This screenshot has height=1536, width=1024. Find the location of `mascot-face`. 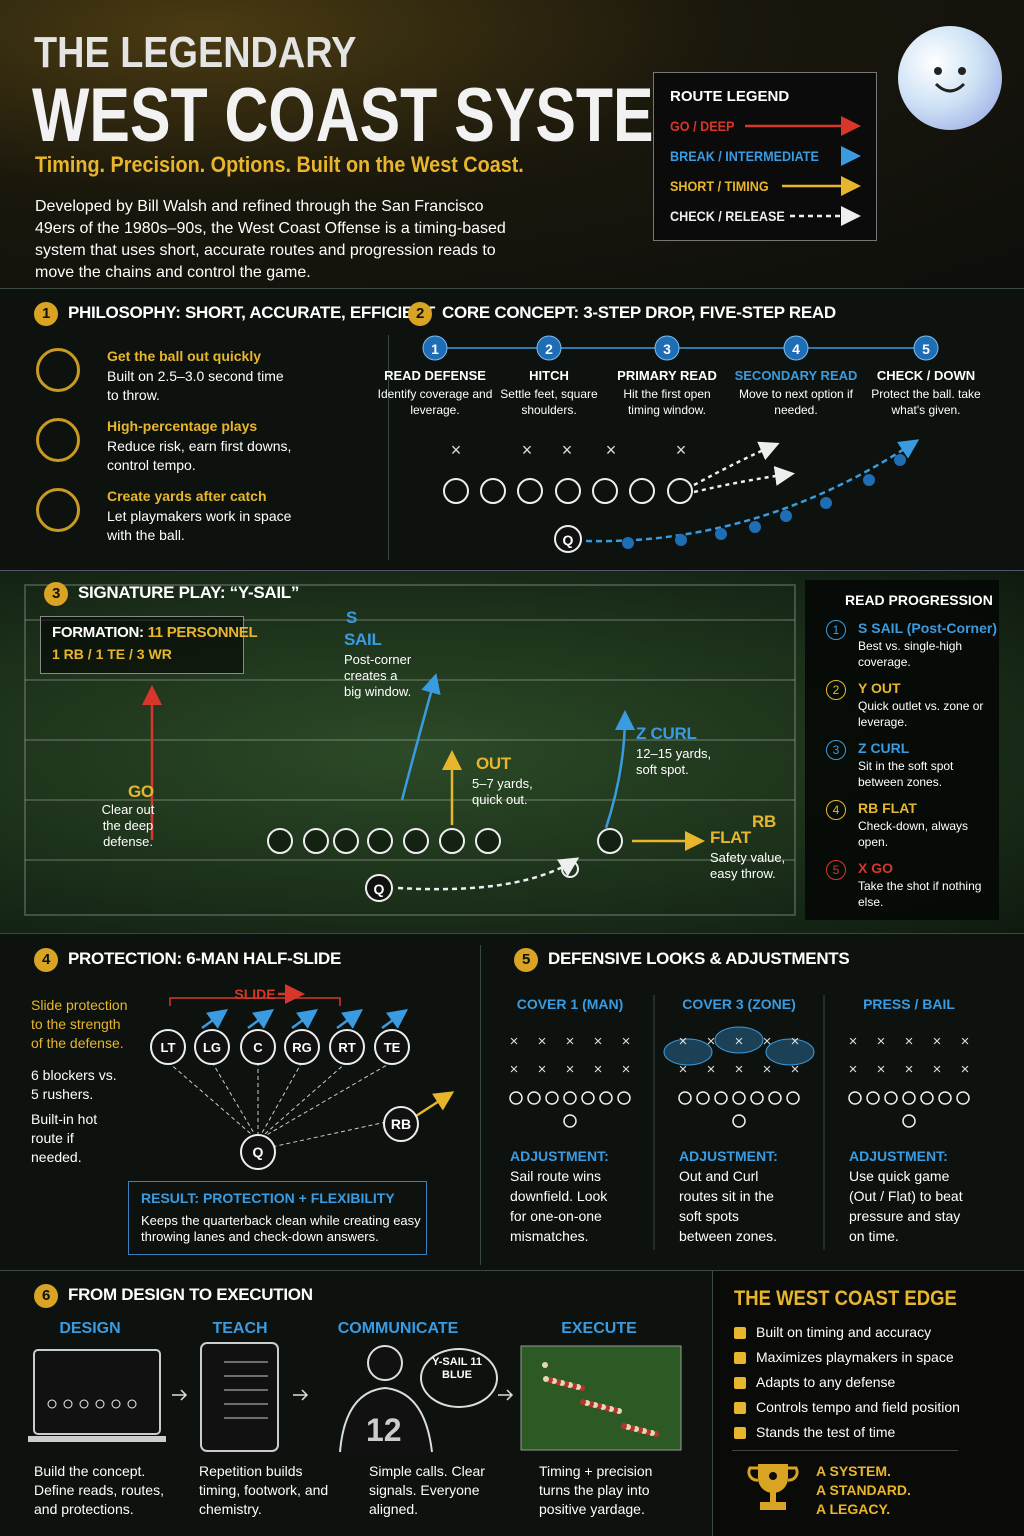

mascot-face is located at coordinates (950, 80).